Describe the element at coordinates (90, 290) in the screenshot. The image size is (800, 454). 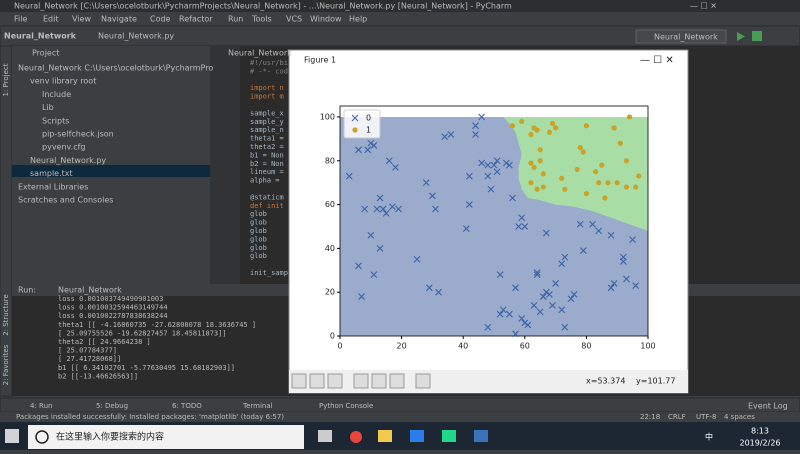
I see `run-tab: Neural_Network` at that location.